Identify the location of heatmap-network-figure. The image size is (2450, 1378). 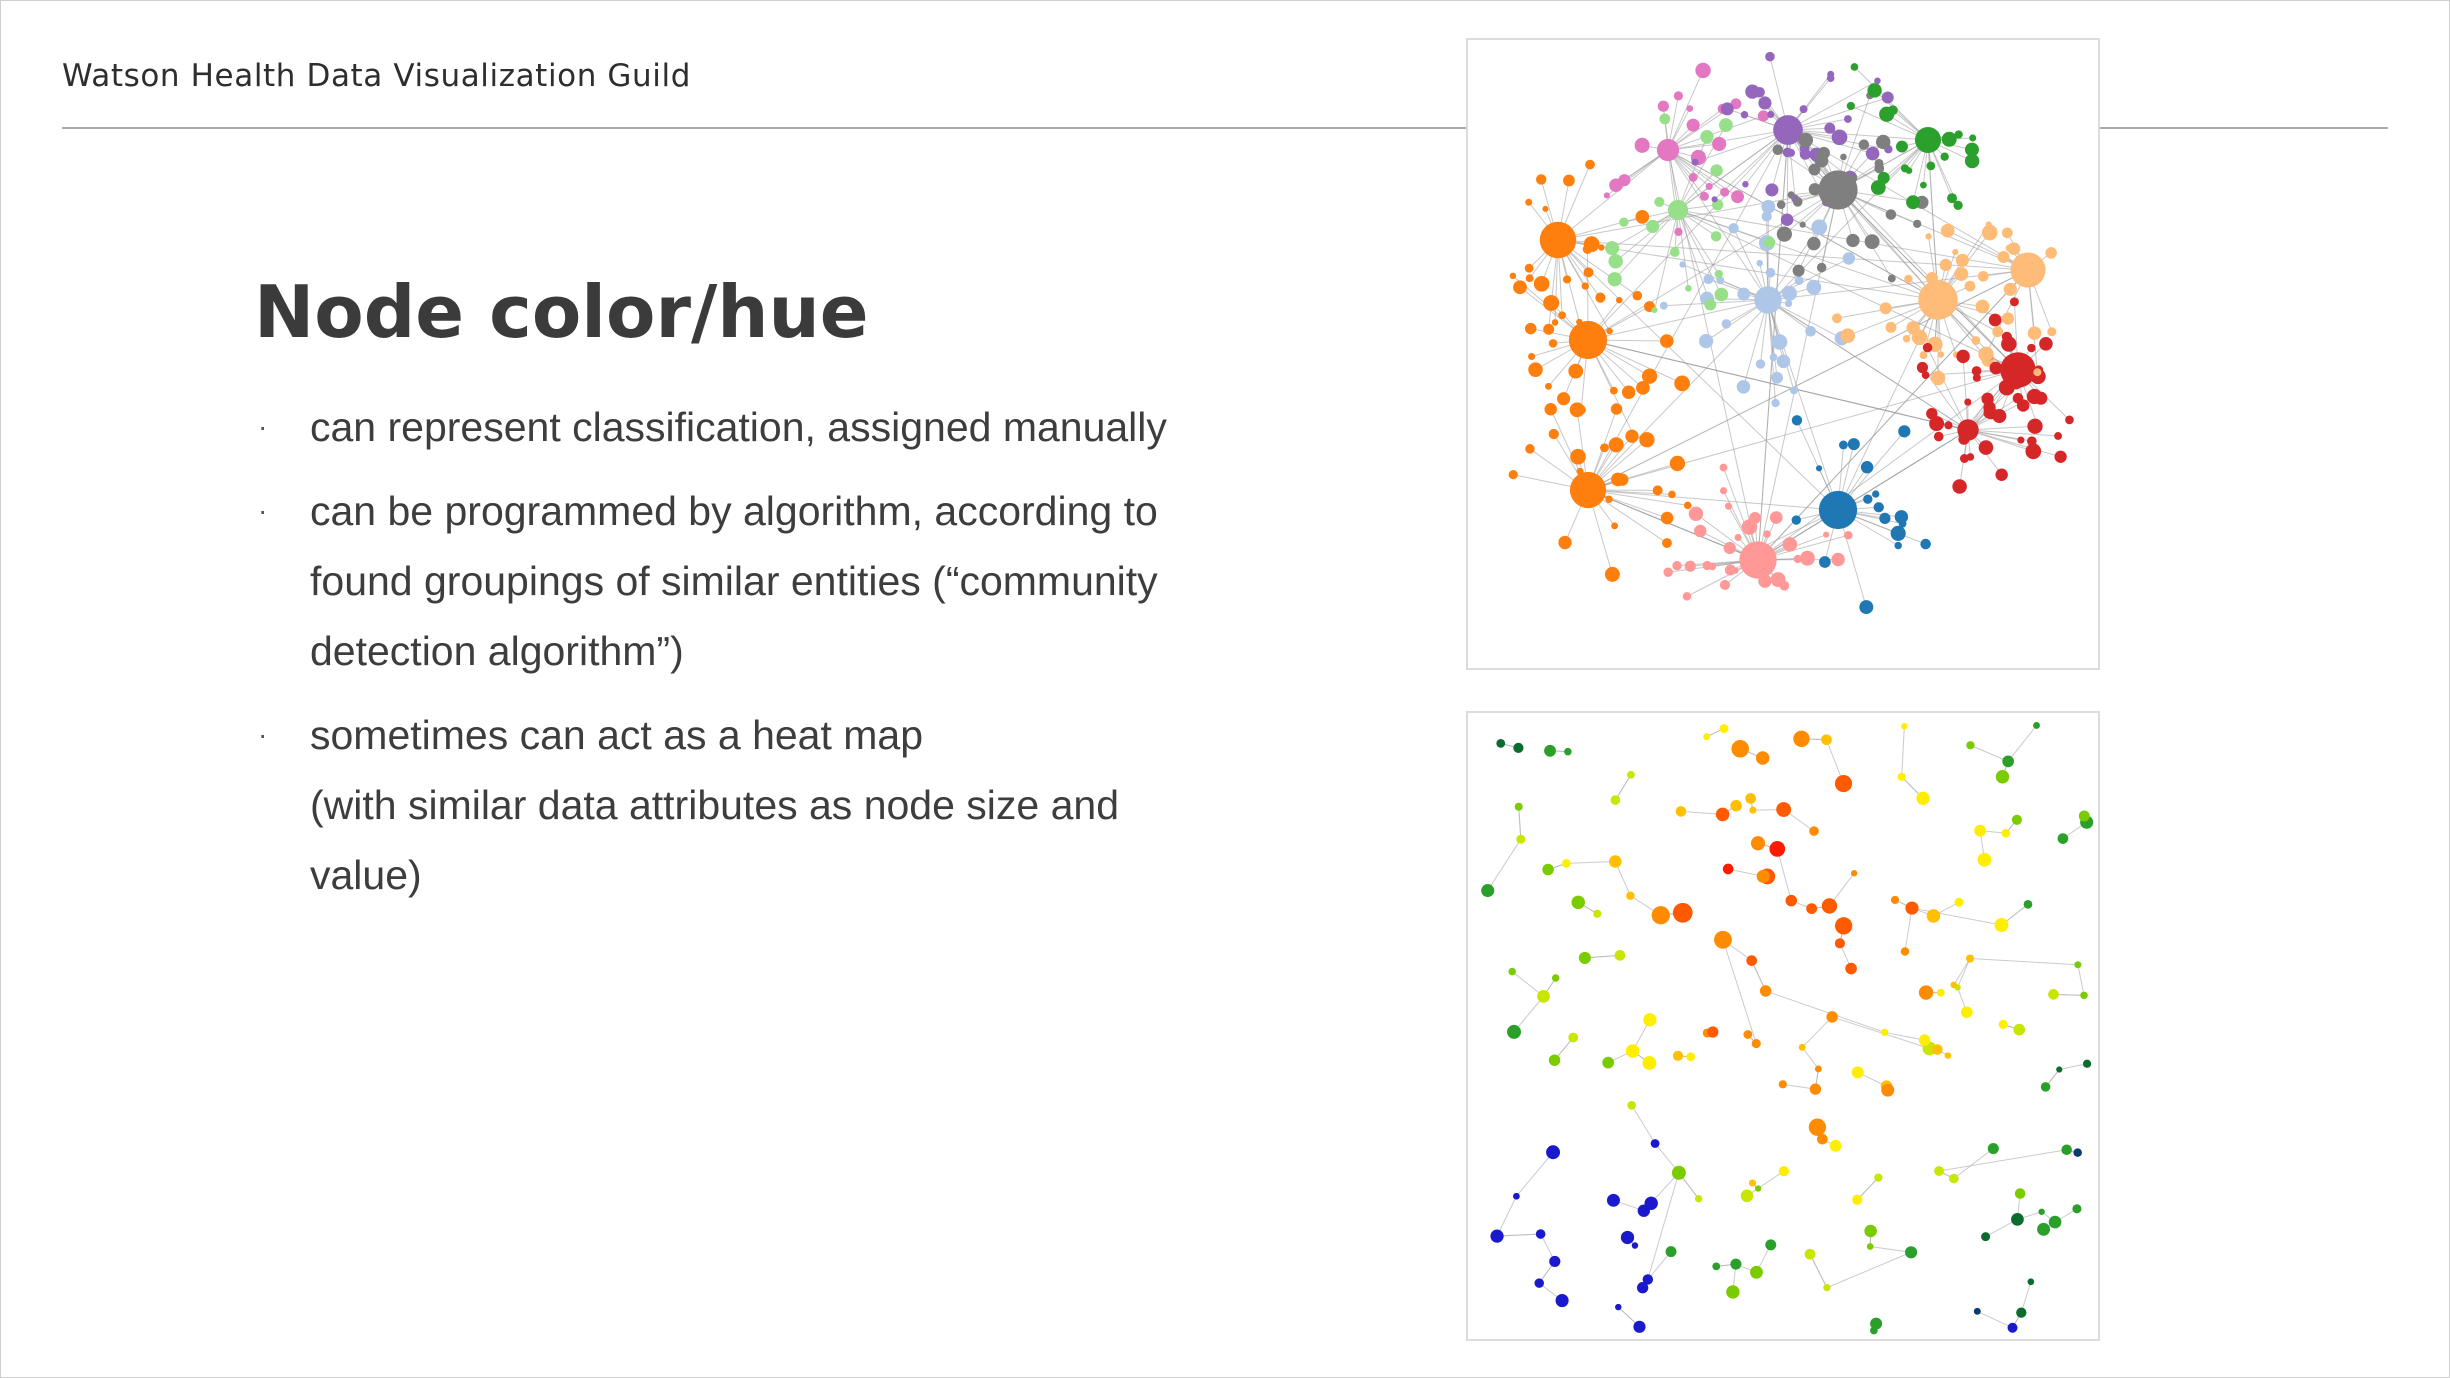
(1783, 1026).